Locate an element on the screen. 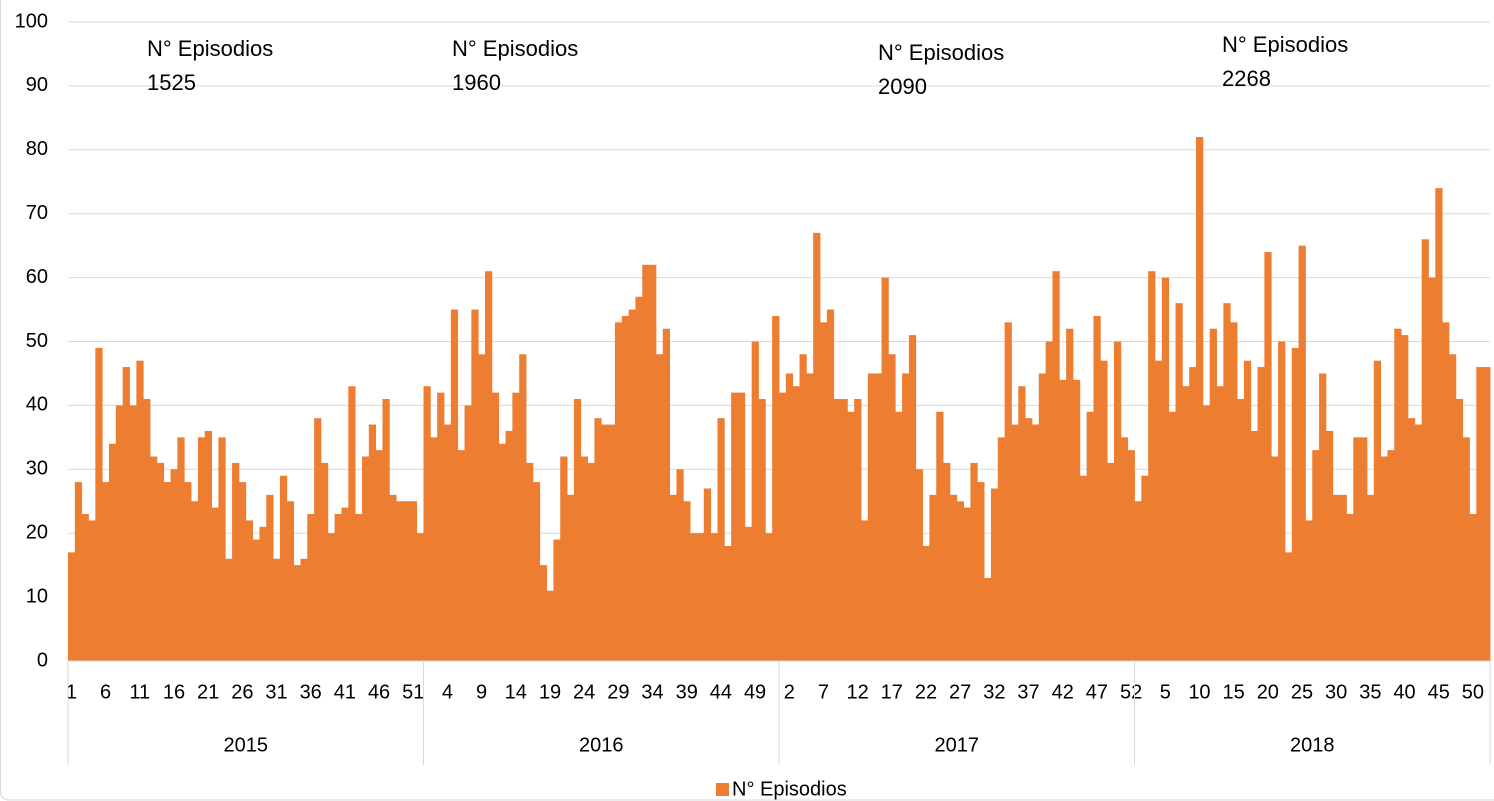 This screenshot has width=1494, height=801. x-tick-label: 11 is located at coordinates (139, 692).